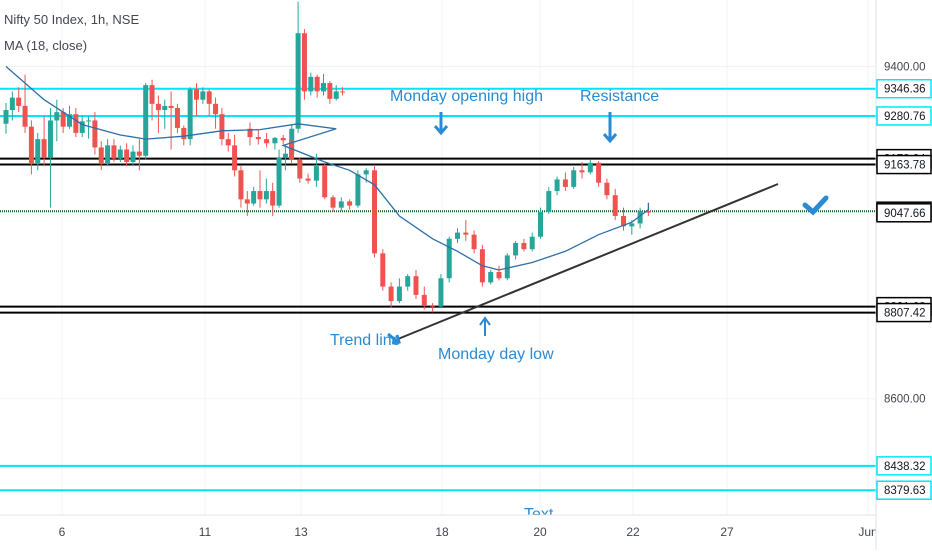 Image resolution: width=932 pixels, height=555 pixels. What do you see at coordinates (540, 532) in the screenshot?
I see `x-tick-label: 20` at bounding box center [540, 532].